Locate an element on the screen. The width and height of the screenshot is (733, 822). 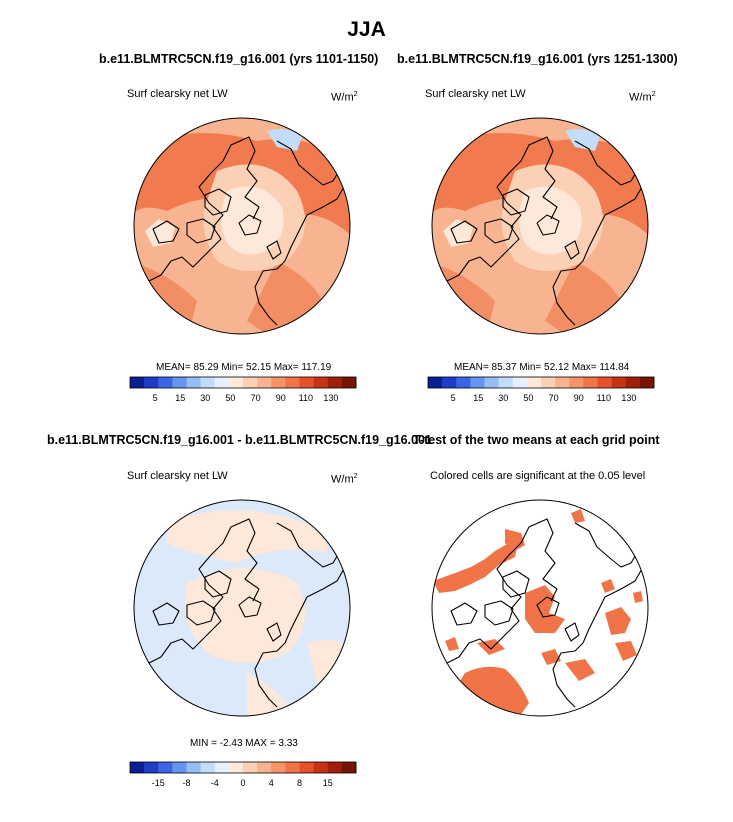
panel1-colorbar: 5 15 30 50 70 90 110 130 is located at coordinates (243, 389).